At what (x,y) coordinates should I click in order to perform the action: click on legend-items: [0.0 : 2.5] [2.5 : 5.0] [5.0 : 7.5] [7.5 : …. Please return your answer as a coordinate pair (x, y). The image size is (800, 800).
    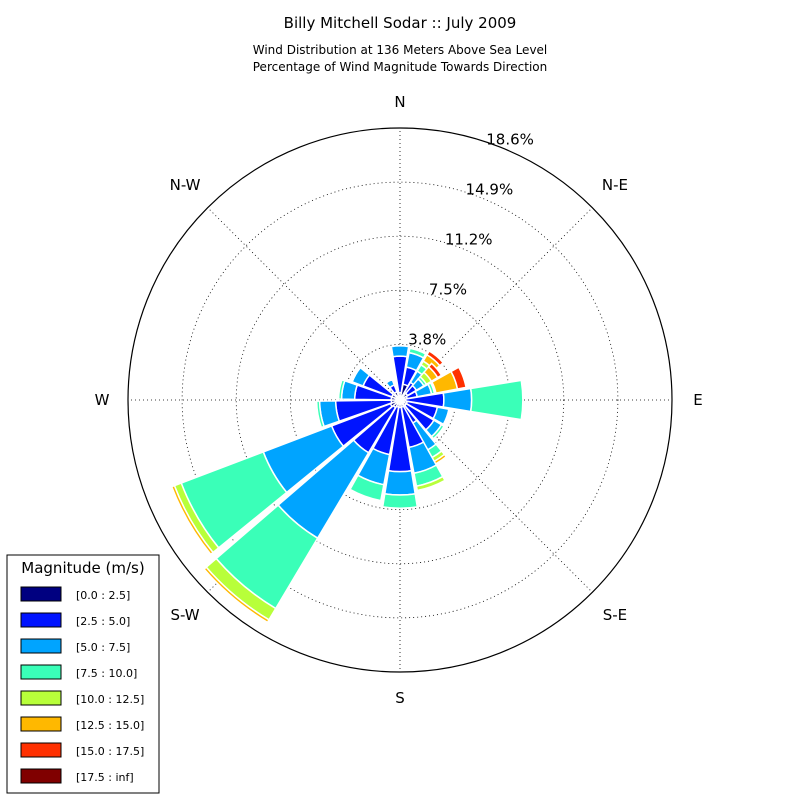
    Looking at the image, I should click on (82, 685).